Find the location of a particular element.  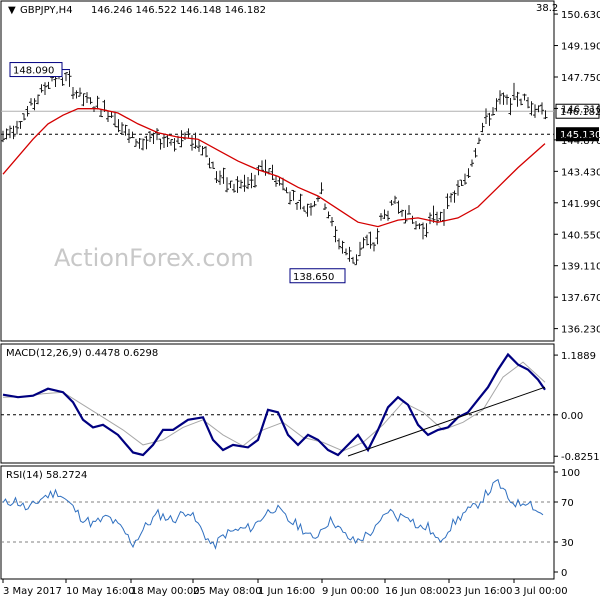

ohlc-values: 146.246 146.522 146.148 146.182 is located at coordinates (178, 10).